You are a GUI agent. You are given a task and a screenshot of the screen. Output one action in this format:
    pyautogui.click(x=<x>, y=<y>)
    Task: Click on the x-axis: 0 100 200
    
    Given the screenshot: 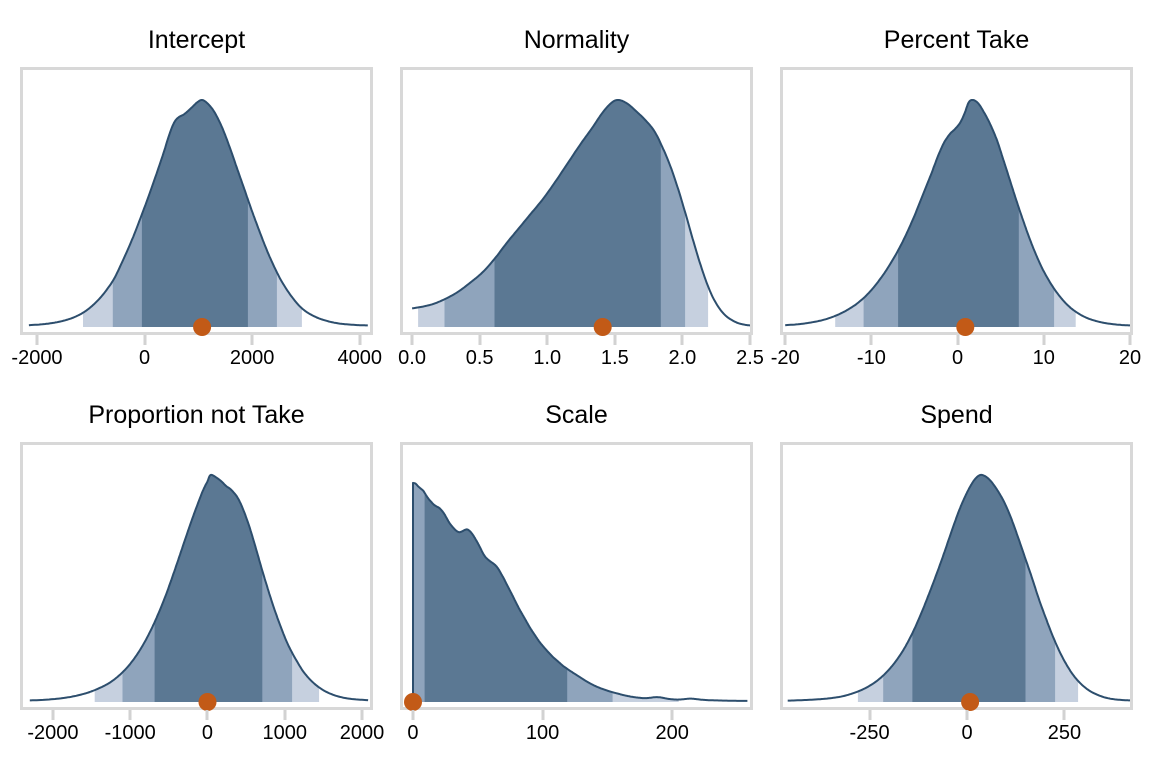 What is the action you would take?
    pyautogui.click(x=576, y=730)
    